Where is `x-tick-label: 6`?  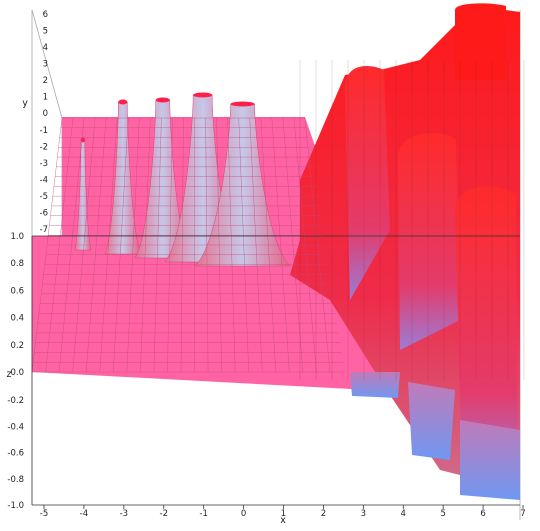
x-tick-label: 6 is located at coordinates (482, 514).